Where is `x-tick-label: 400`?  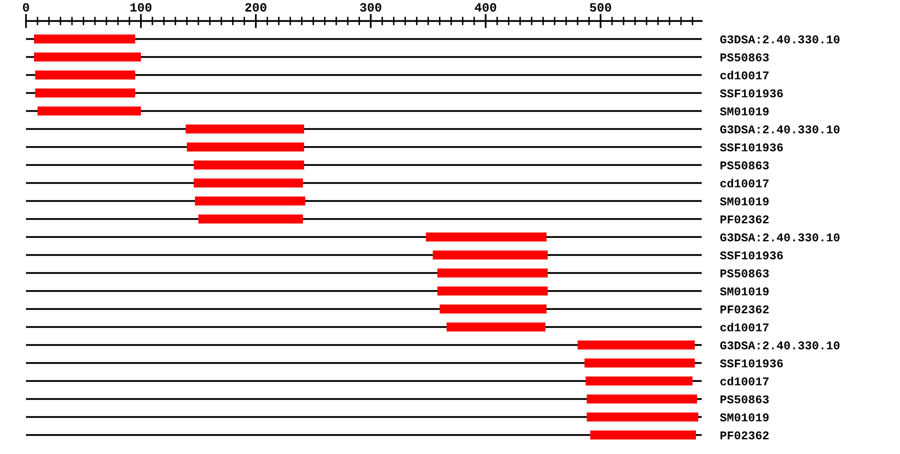
x-tick-label: 400 is located at coordinates (485, 7).